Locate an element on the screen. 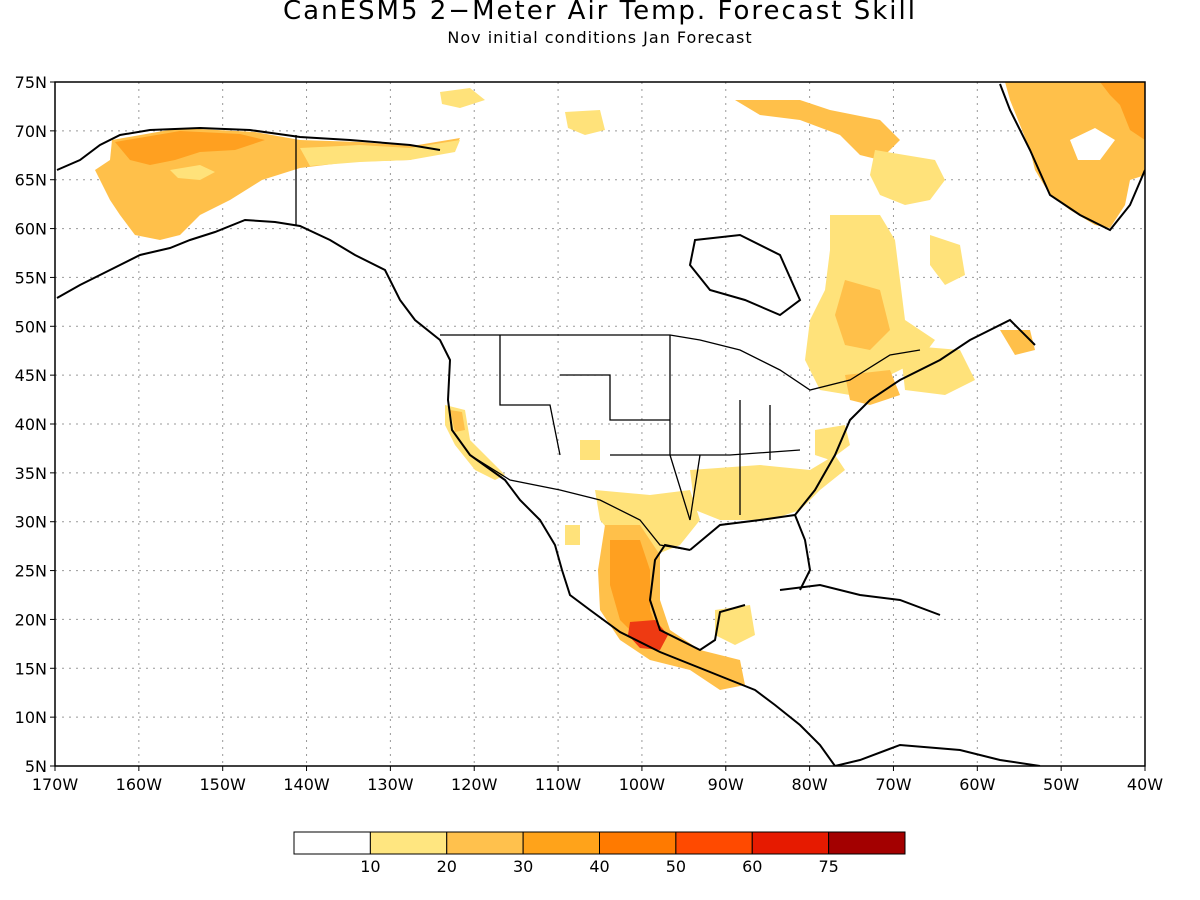 The height and width of the screenshot is (900, 1200). skill-region-greenland is located at coordinates (1075, 155).